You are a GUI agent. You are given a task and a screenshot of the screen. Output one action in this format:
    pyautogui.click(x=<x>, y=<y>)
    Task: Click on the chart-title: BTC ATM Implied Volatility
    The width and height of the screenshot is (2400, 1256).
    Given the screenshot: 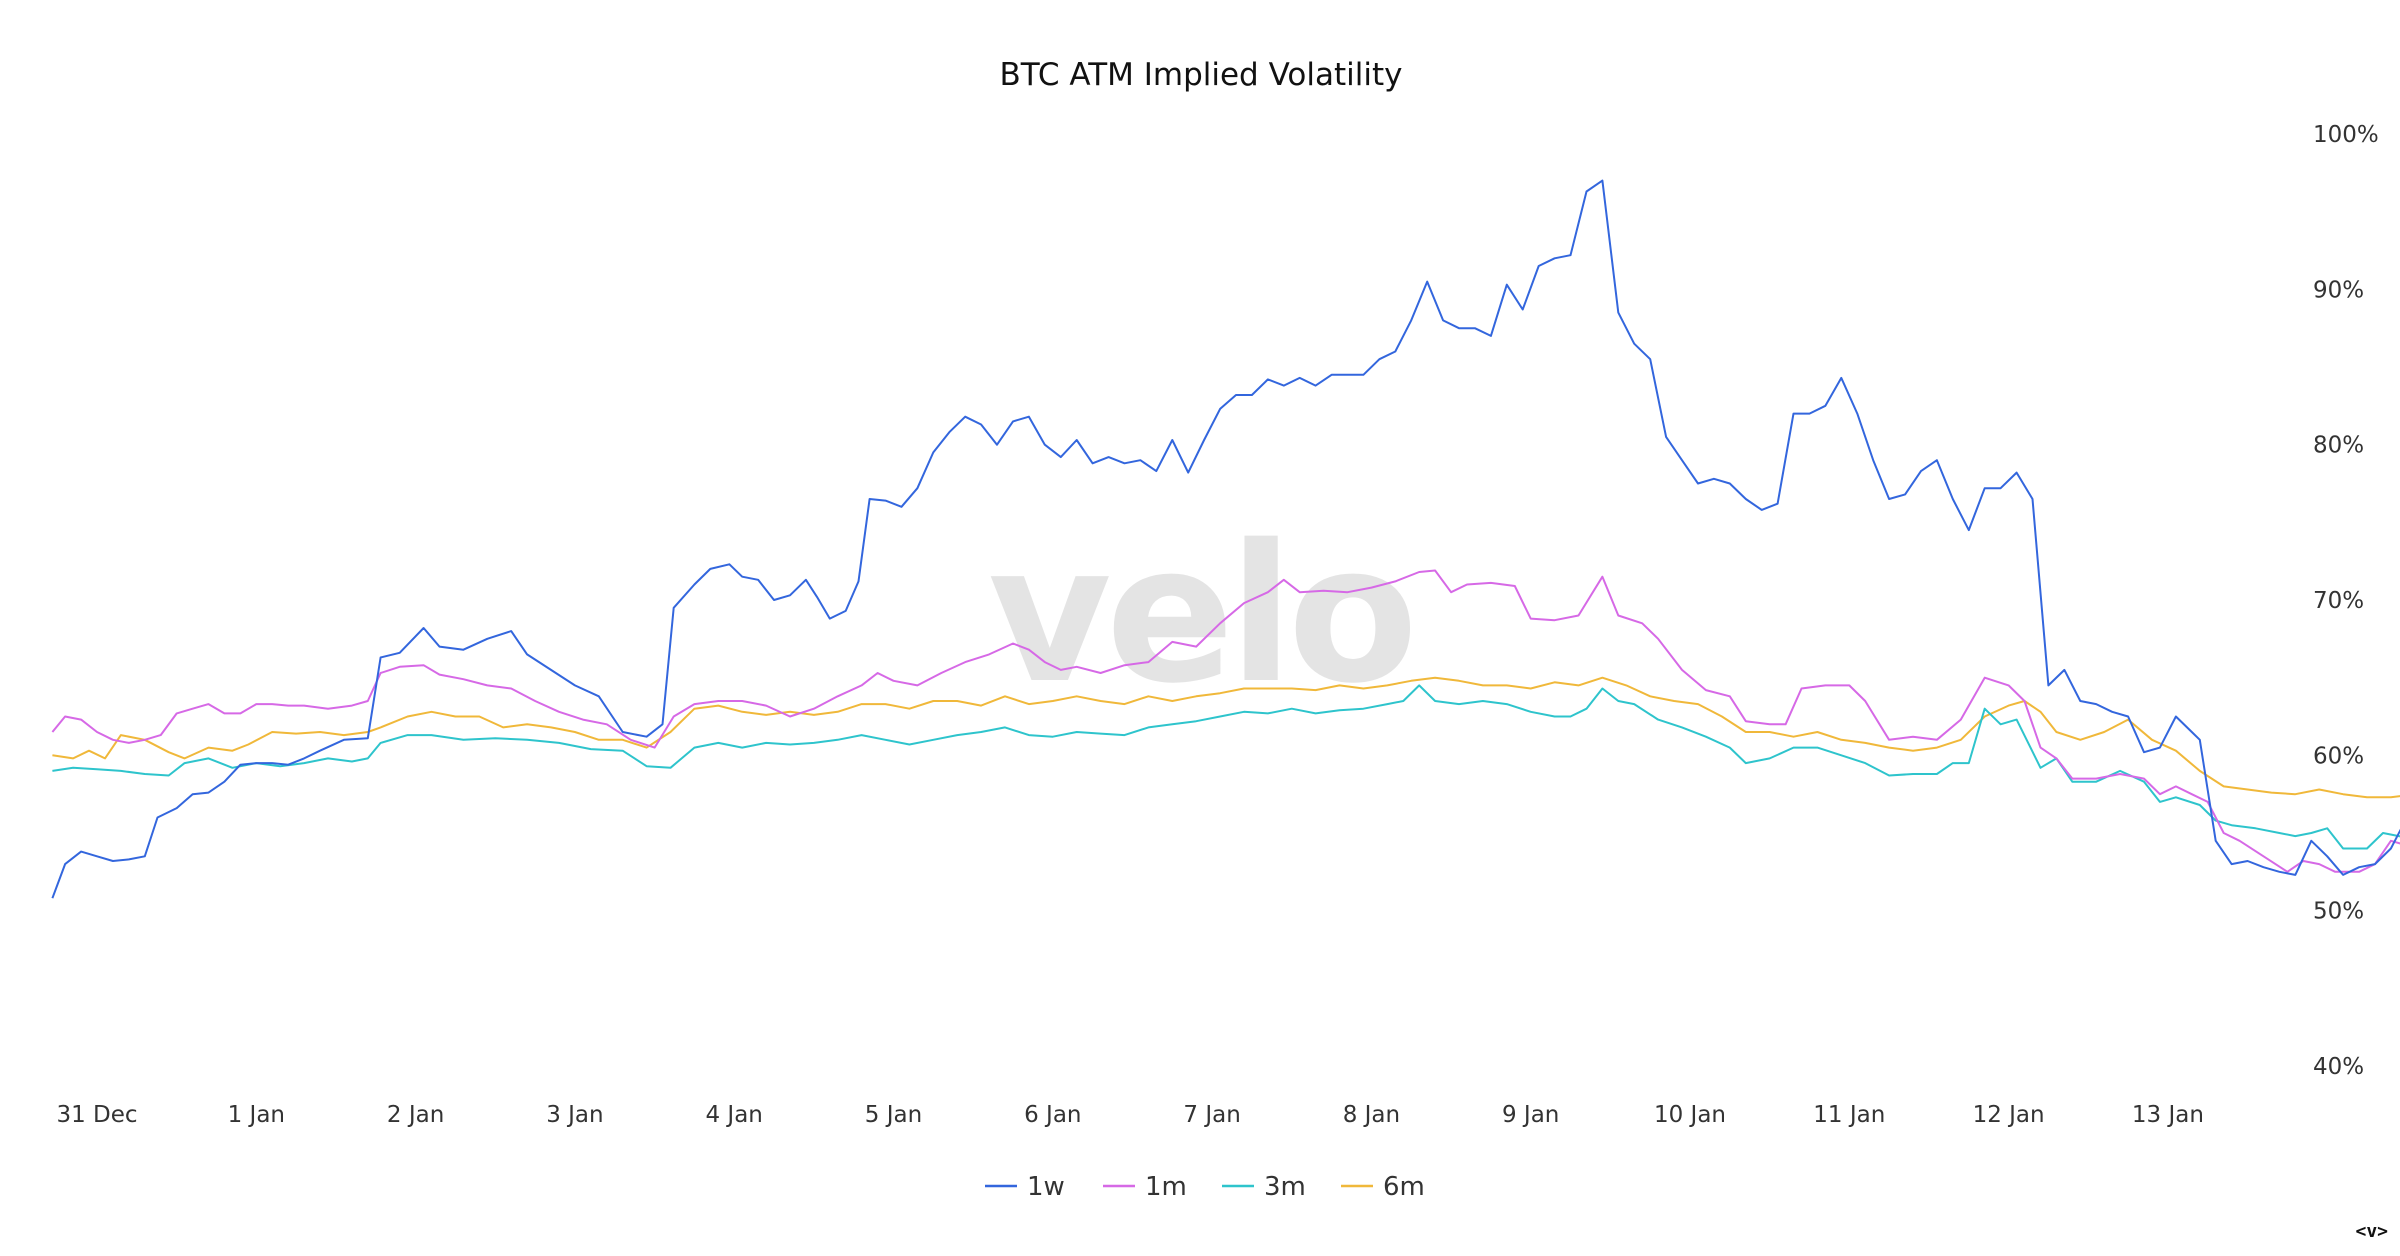 What is the action you would take?
    pyautogui.click(x=1201, y=75)
    